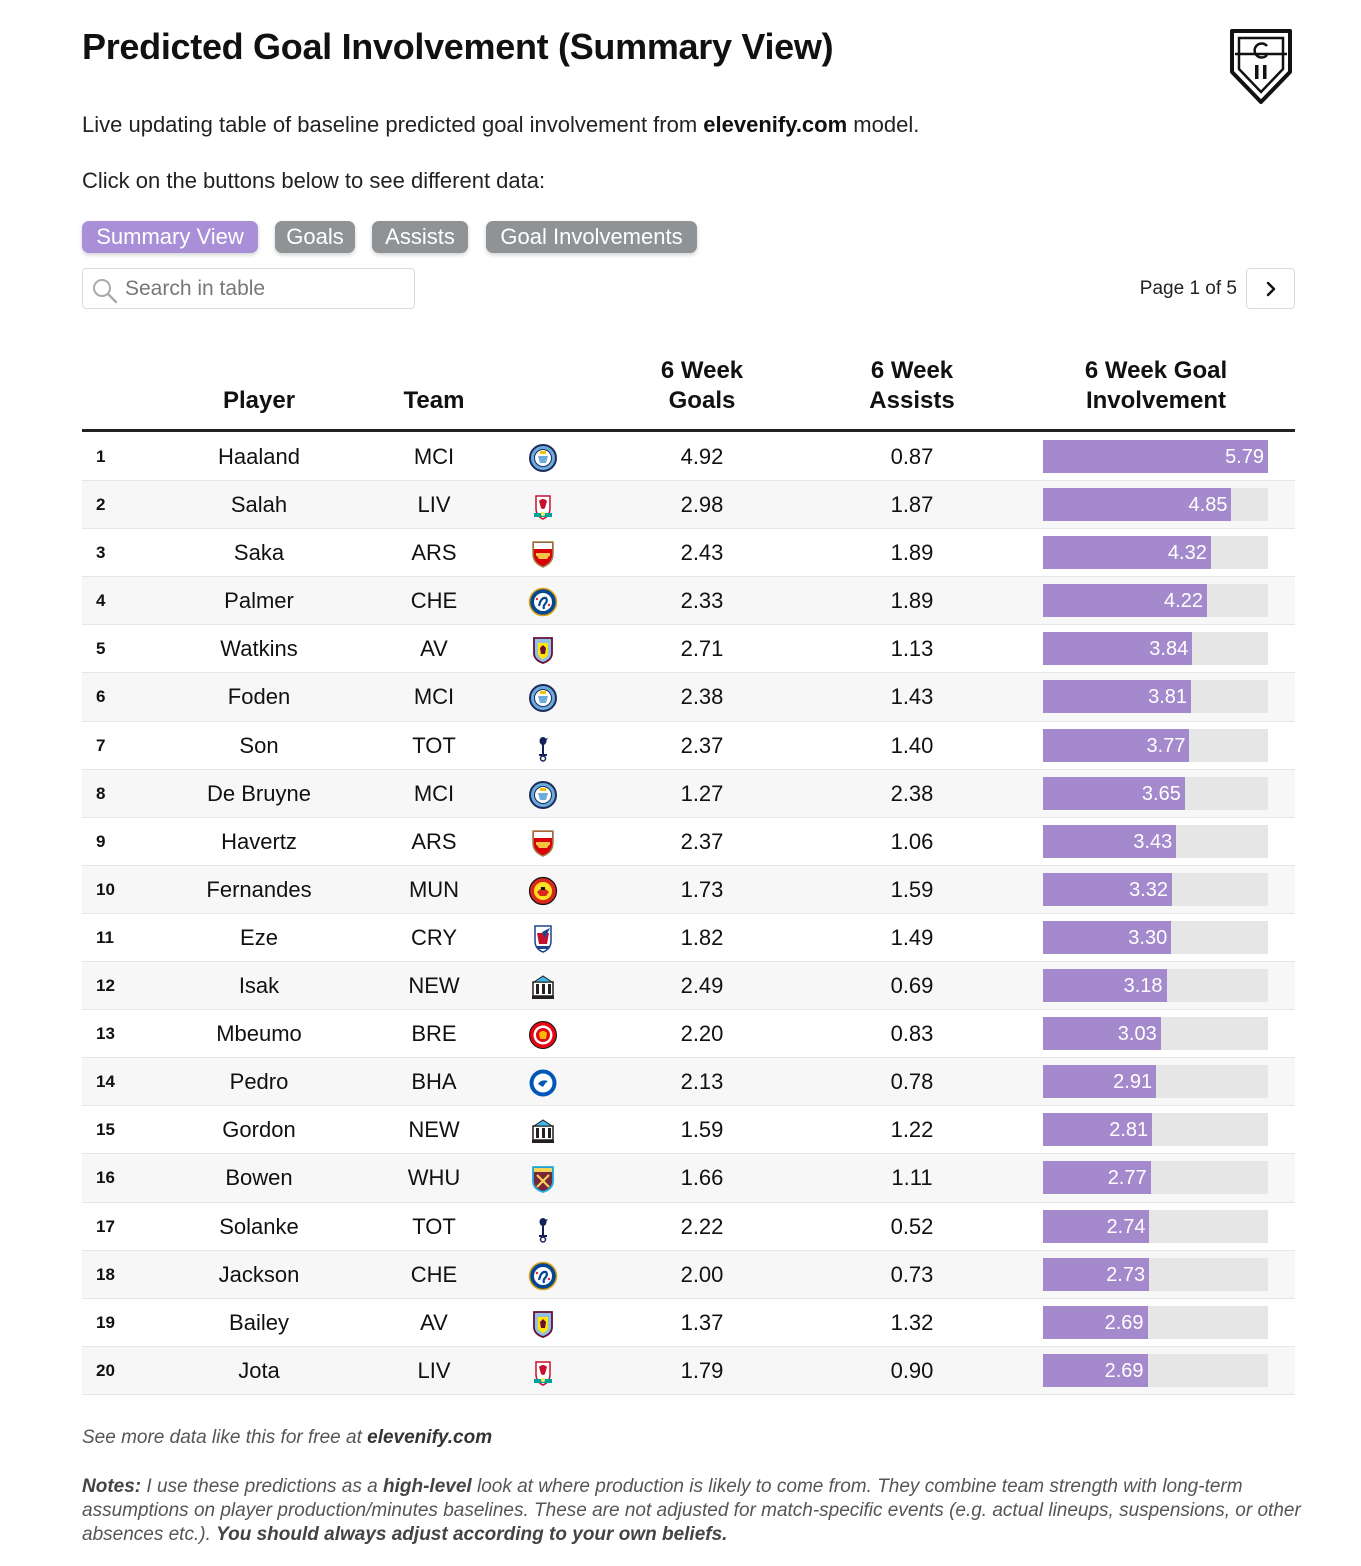  I want to click on goal-involvement-bar: 3.18, so click(1105, 986).